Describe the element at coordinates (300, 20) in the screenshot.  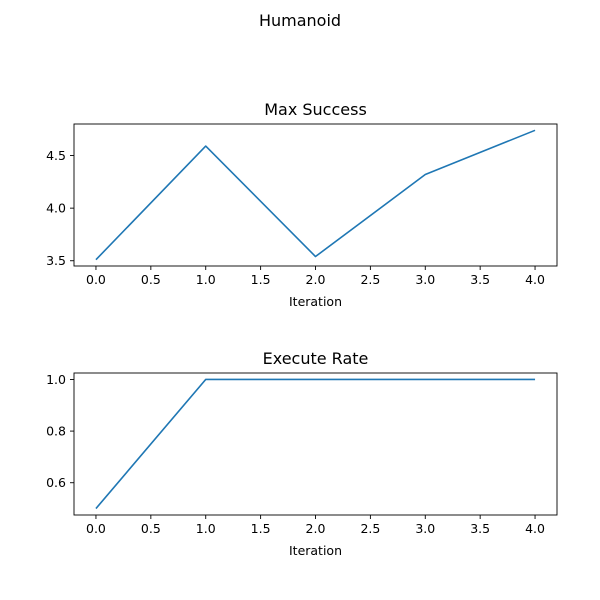
I see `figure-title: Humanoid` at that location.